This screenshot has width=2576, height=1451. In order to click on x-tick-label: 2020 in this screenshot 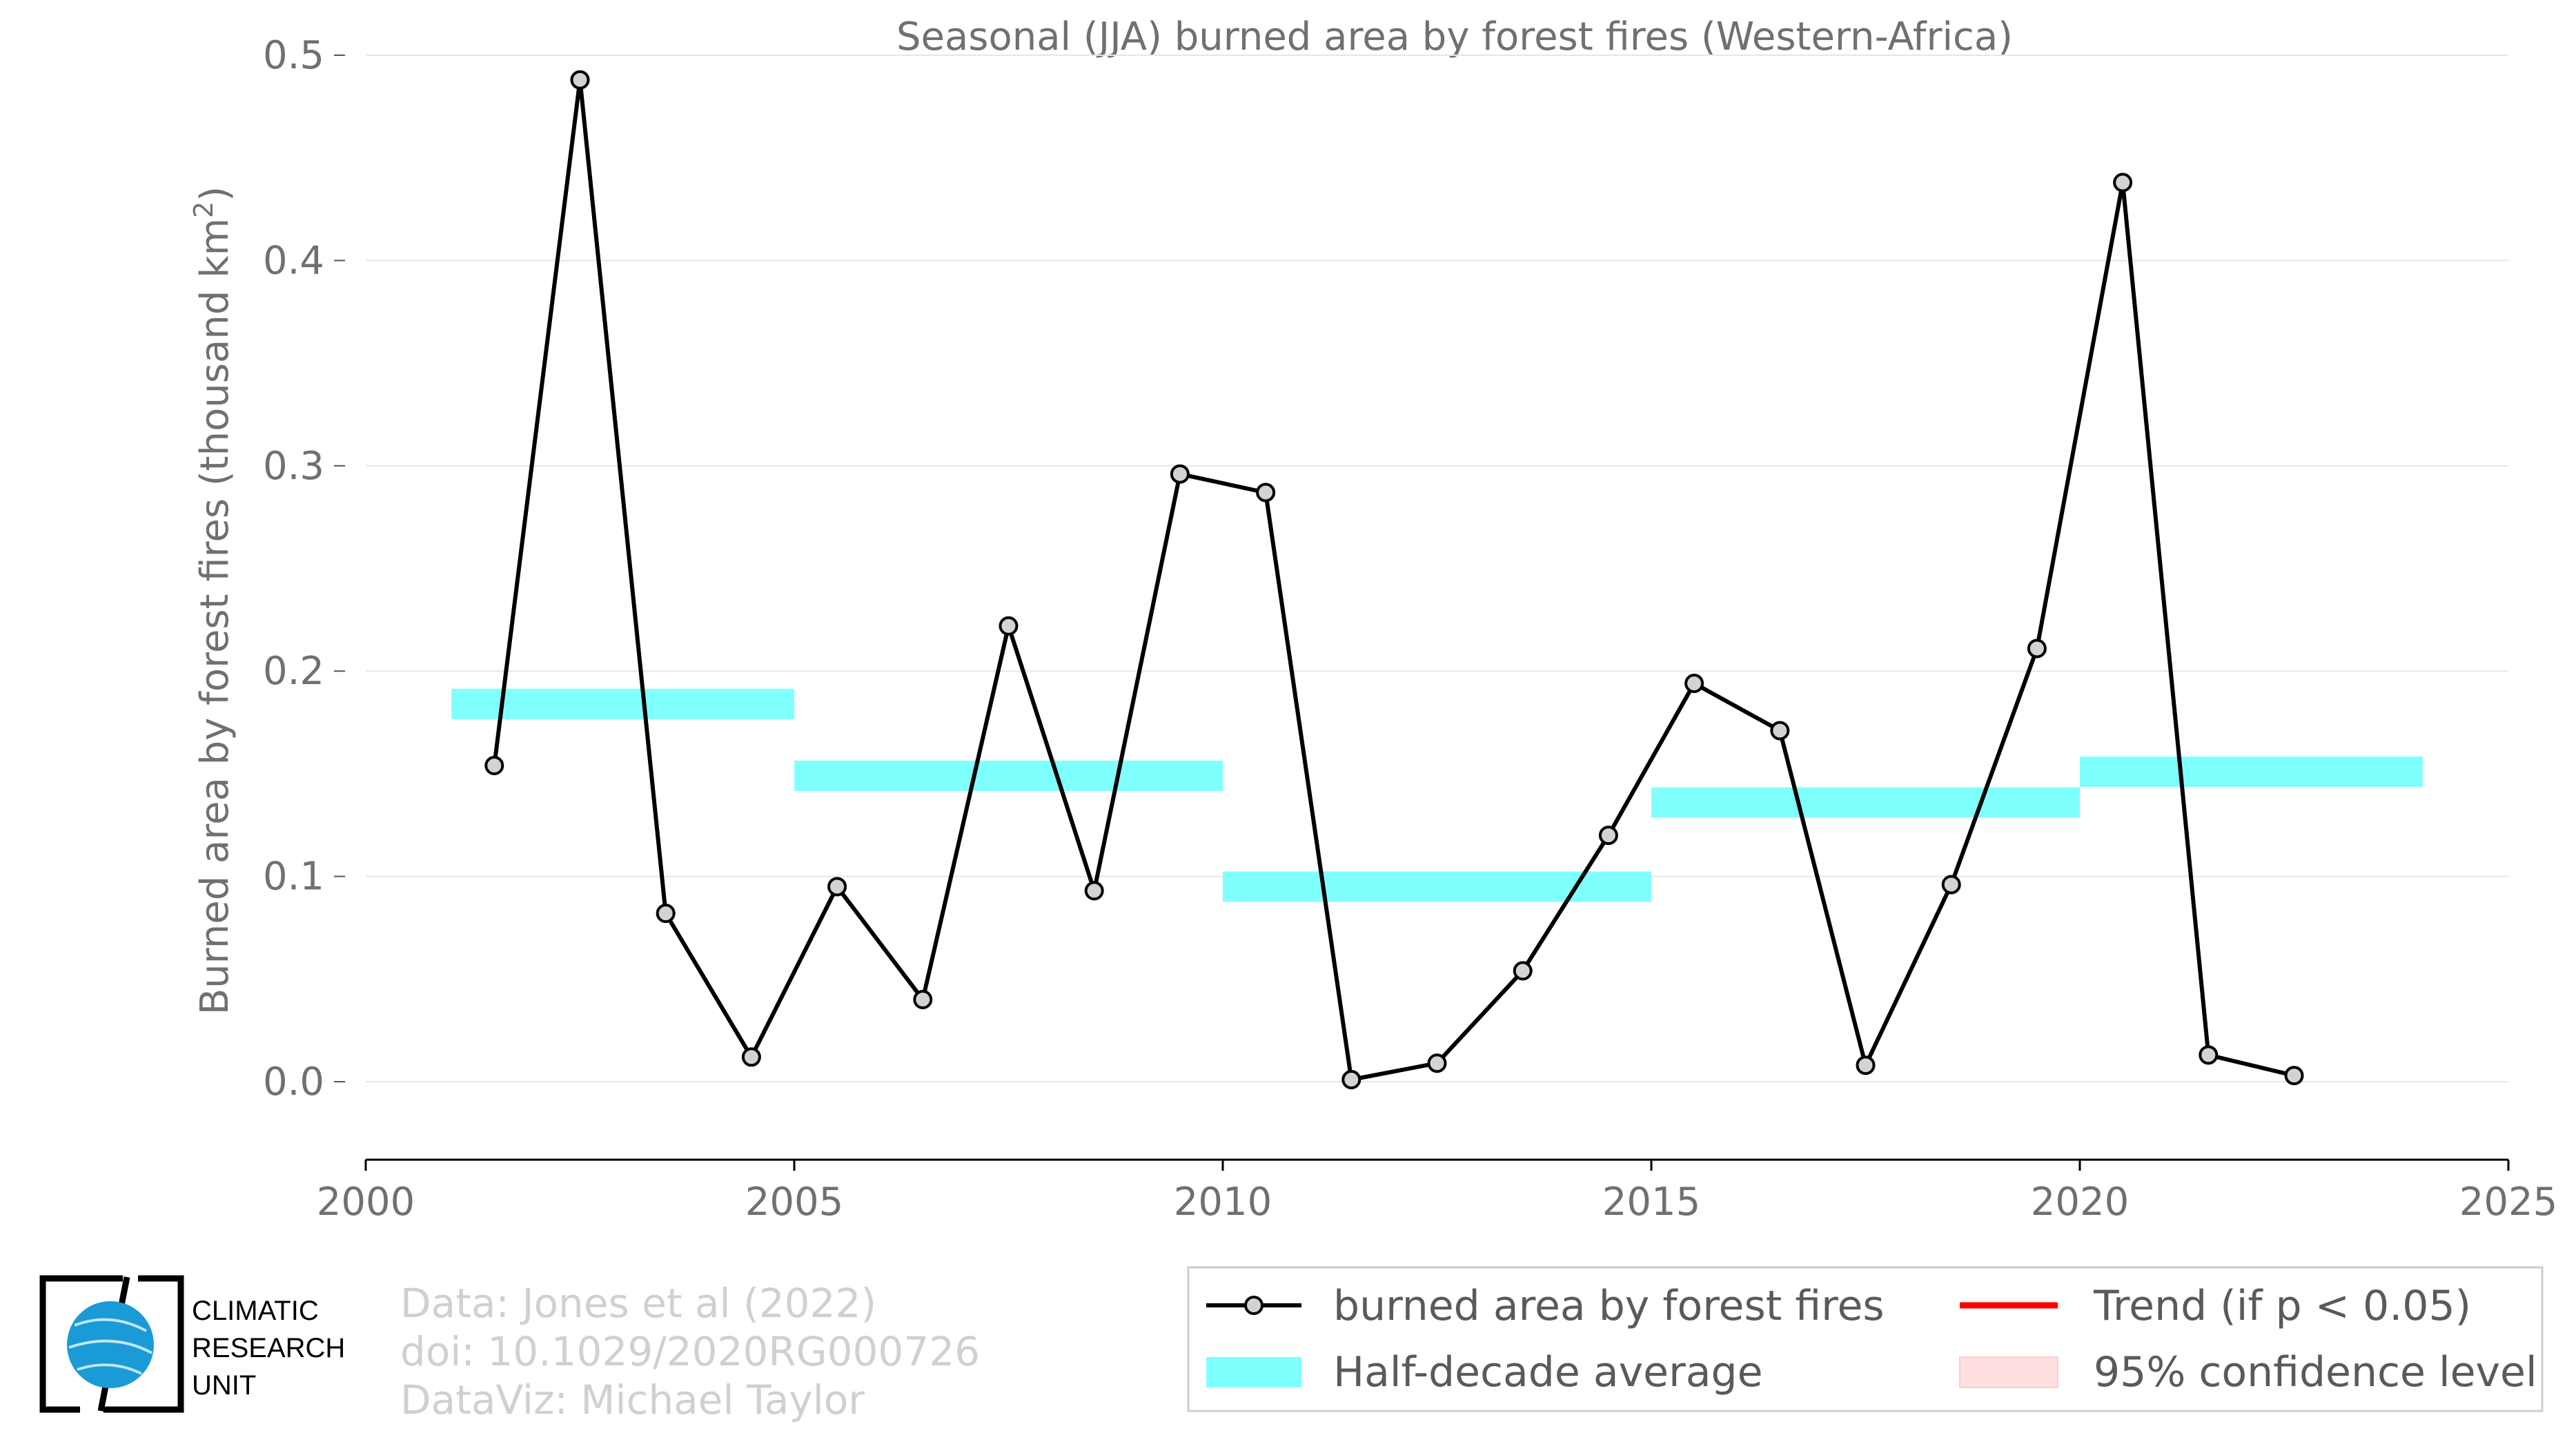, I will do `click(2080, 1202)`.